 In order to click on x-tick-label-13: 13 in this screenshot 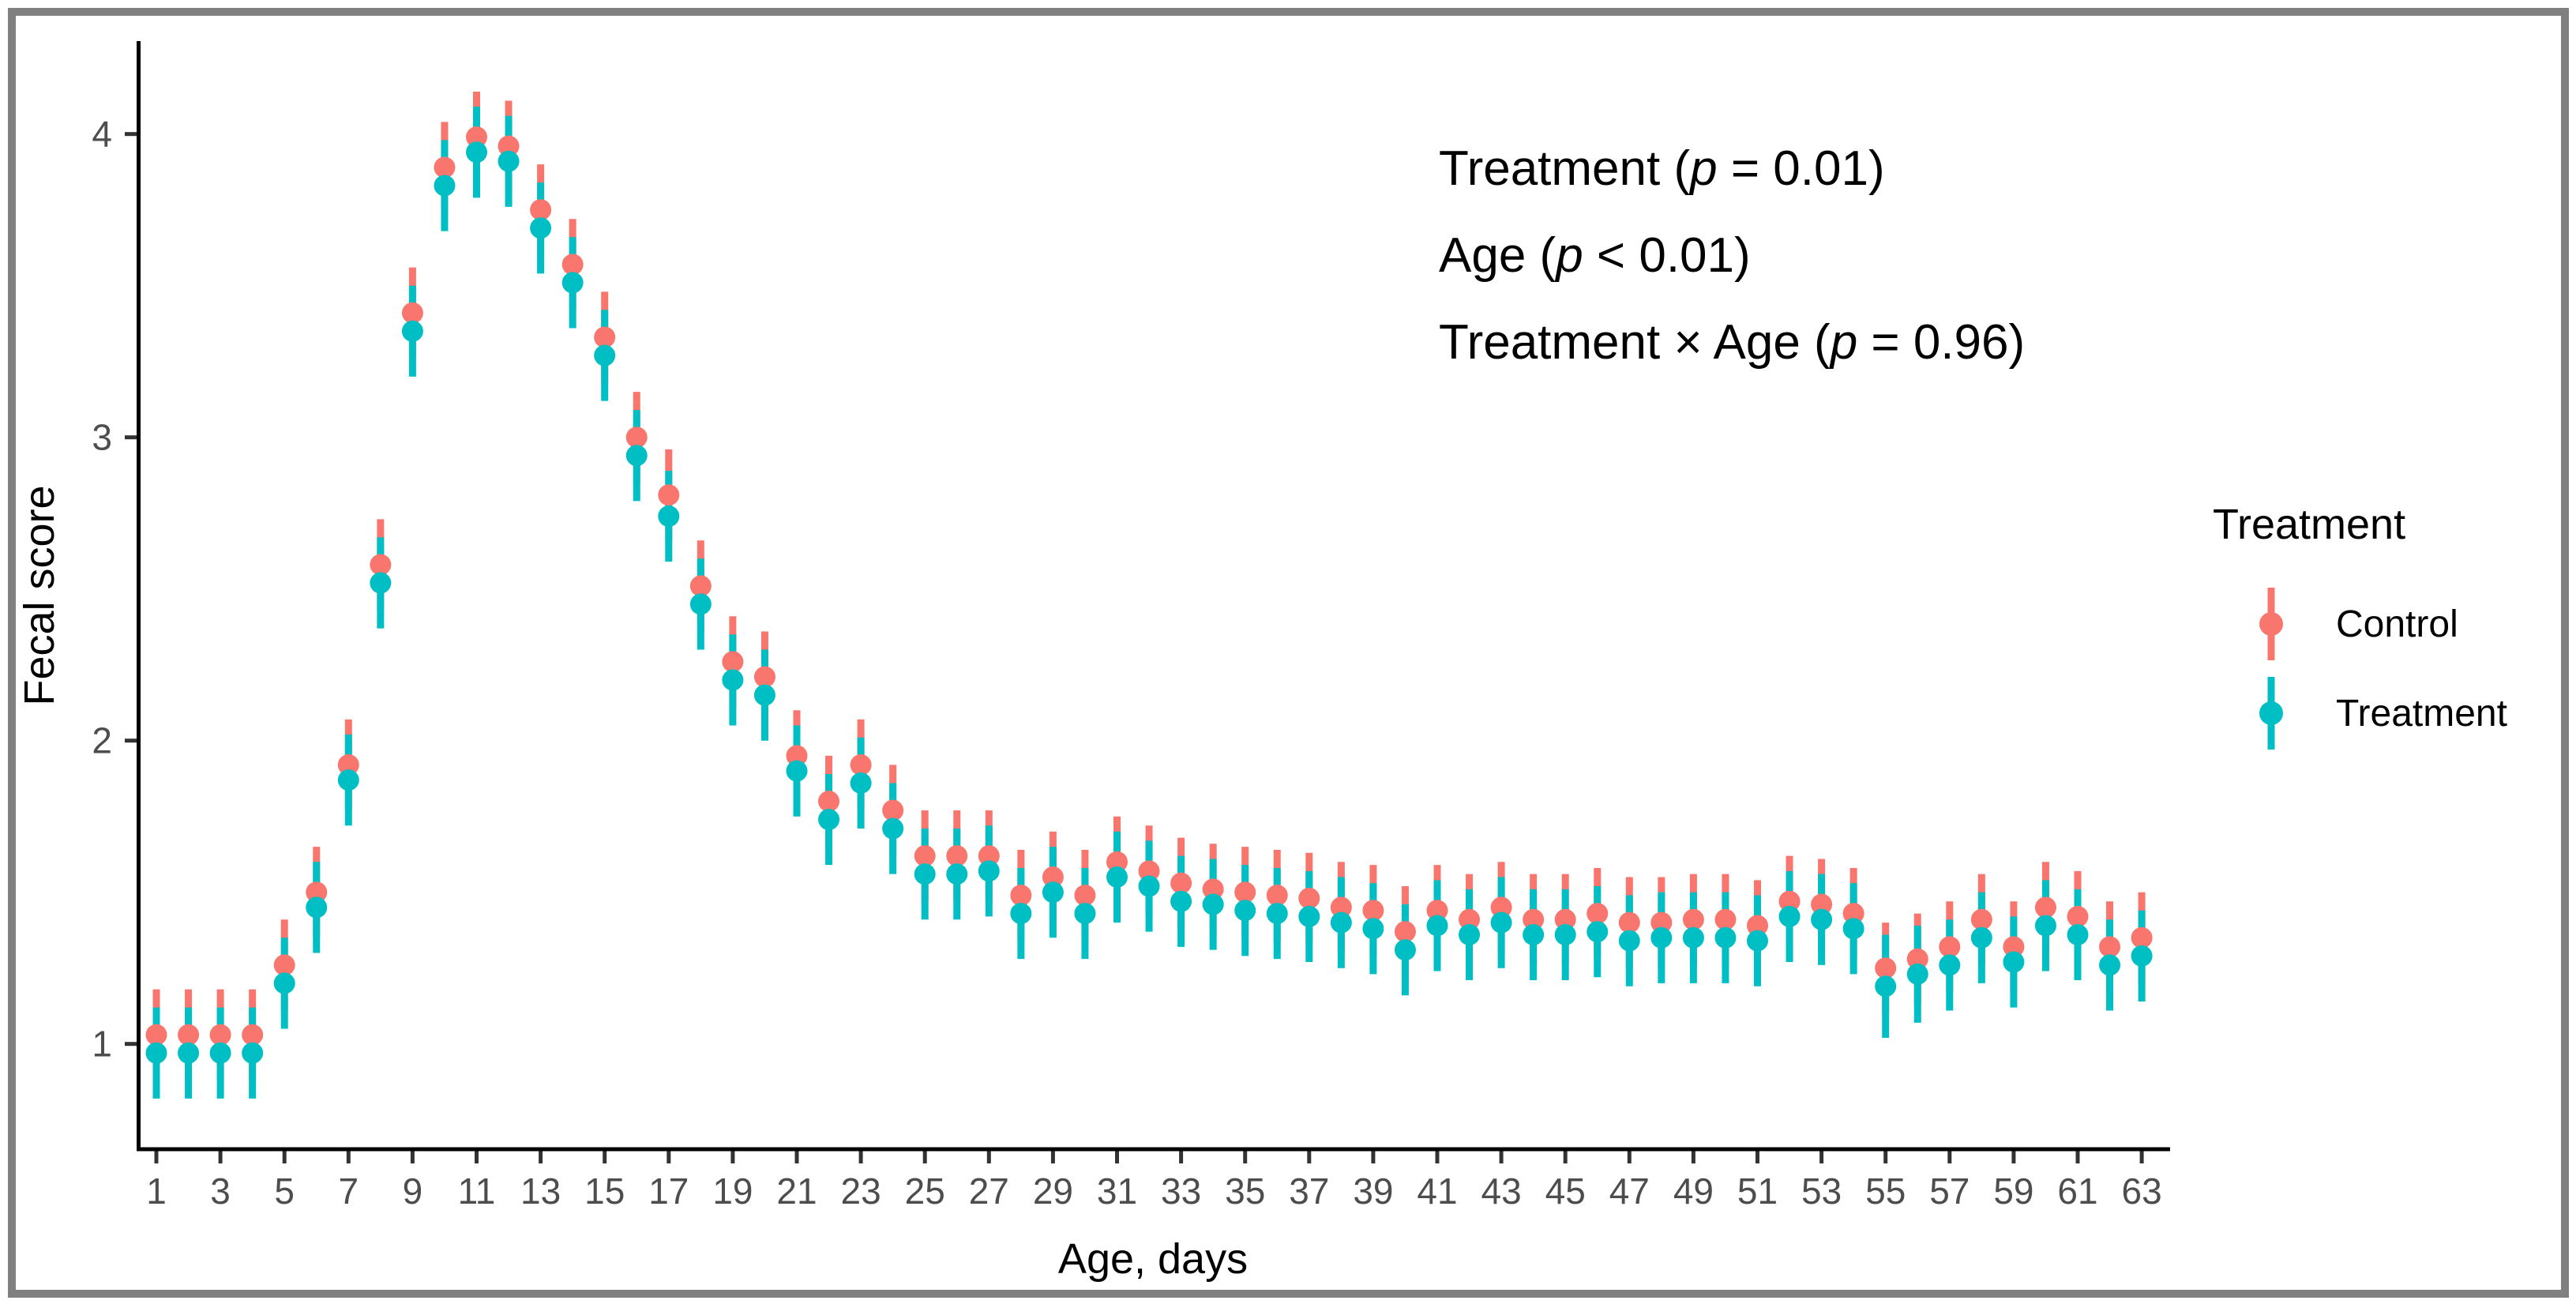, I will do `click(540, 1191)`.